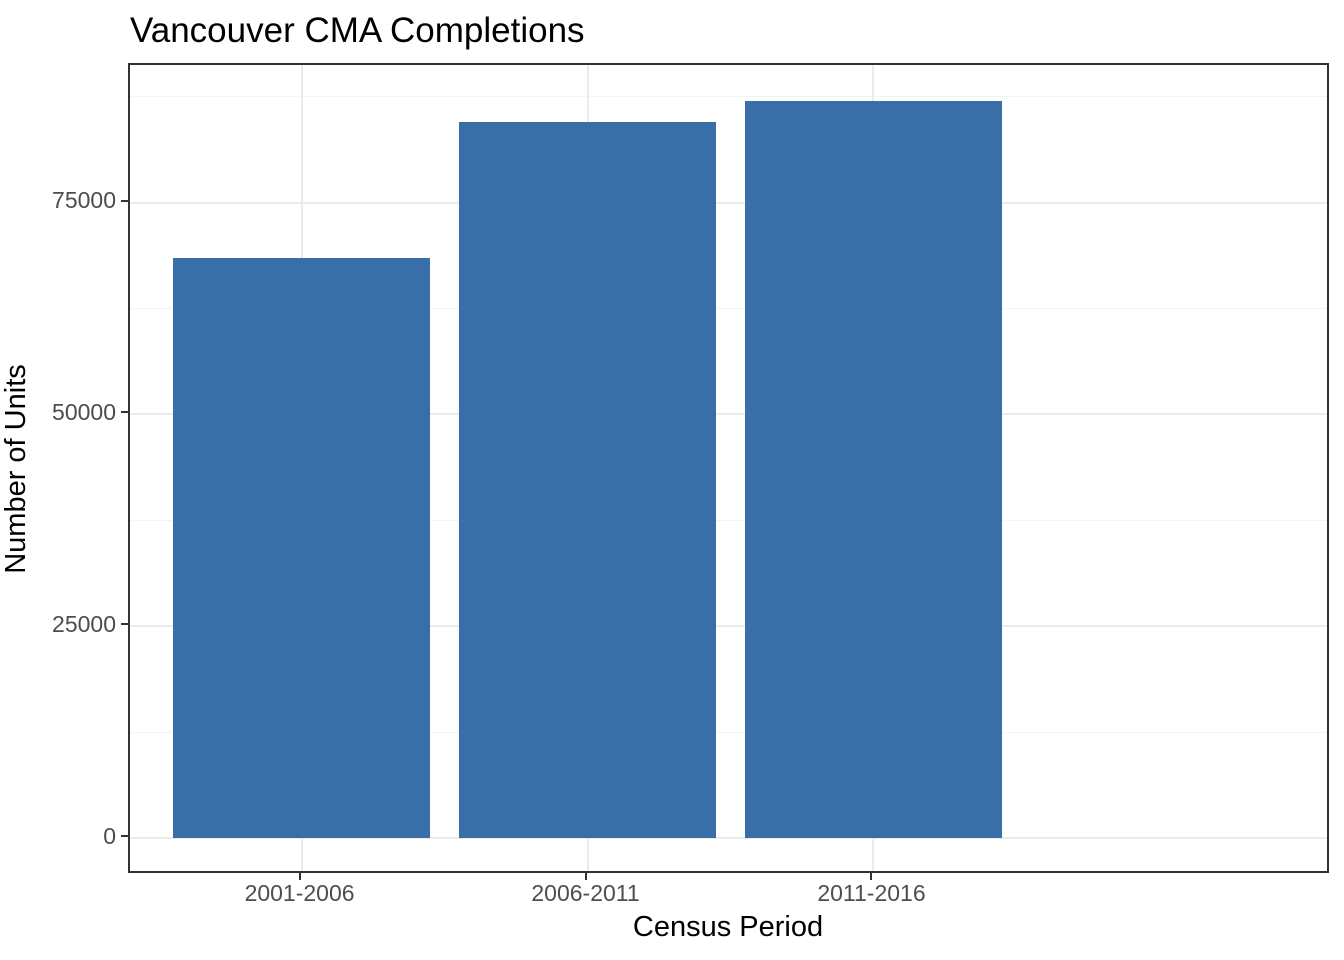  I want to click on y-axis-title: Number of Units, so click(16, 469).